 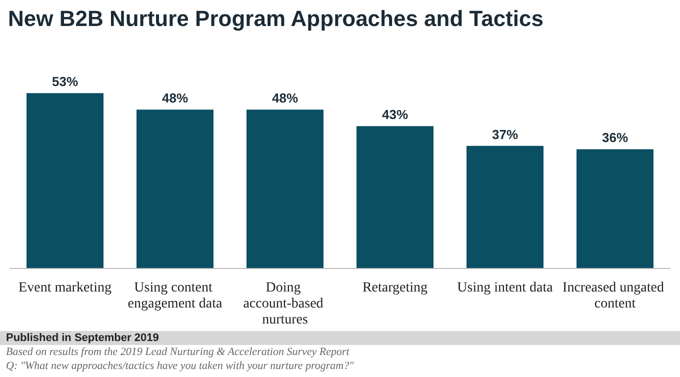 What do you see at coordinates (615, 296) in the screenshot?
I see `x-tick-label: Increased ungated content` at bounding box center [615, 296].